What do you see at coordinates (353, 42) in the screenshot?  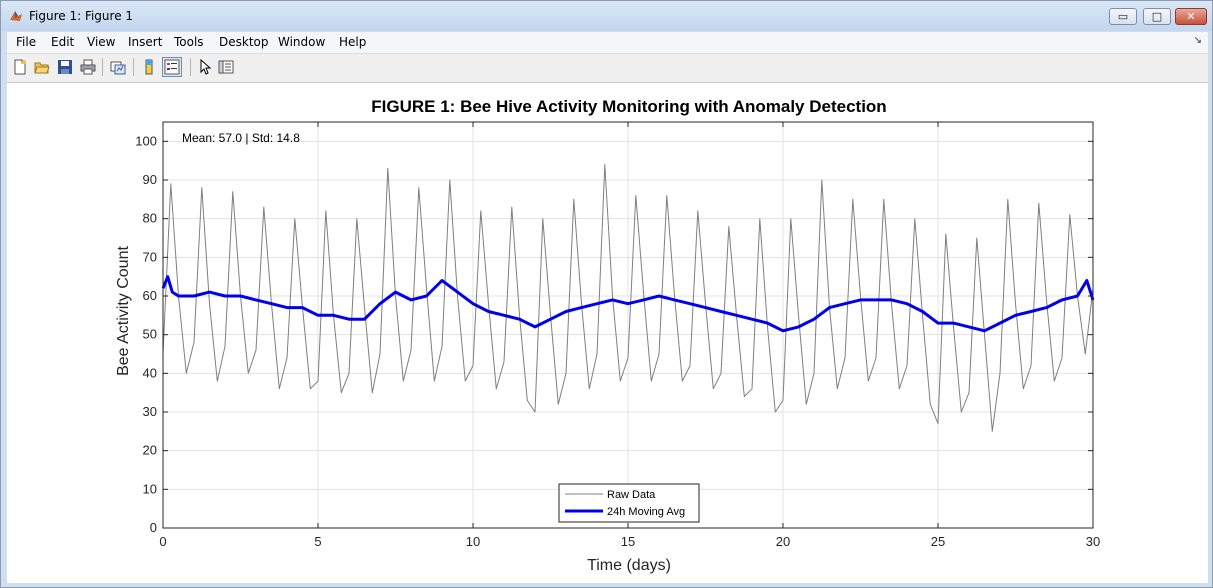 I see `menu-help: Help` at bounding box center [353, 42].